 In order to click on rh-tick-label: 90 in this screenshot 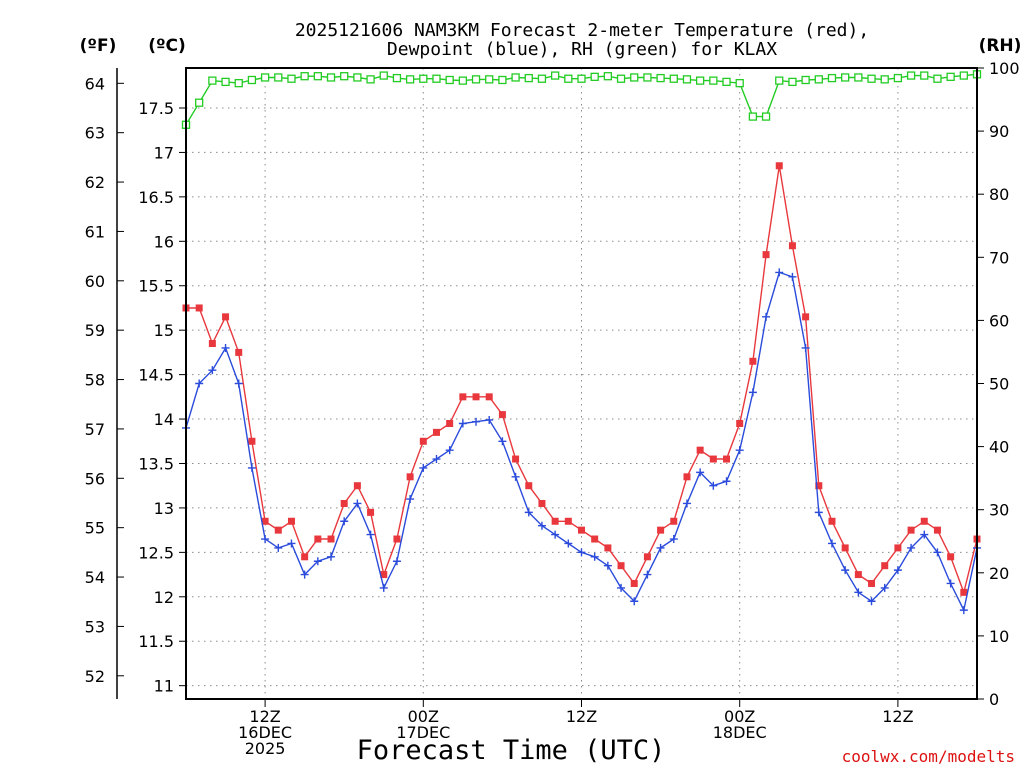, I will do `click(999, 131)`.